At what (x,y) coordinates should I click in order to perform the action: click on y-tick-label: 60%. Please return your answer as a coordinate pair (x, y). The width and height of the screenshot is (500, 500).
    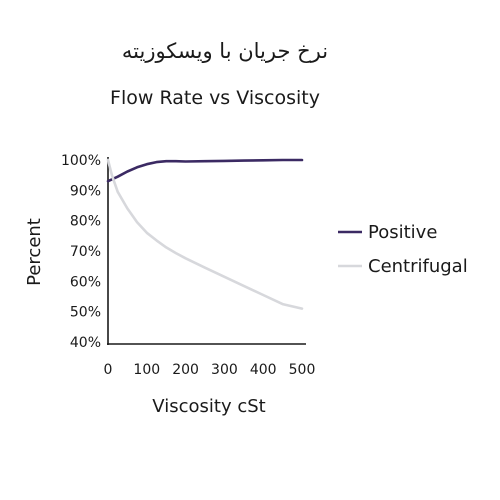
    Looking at the image, I should click on (85, 282).